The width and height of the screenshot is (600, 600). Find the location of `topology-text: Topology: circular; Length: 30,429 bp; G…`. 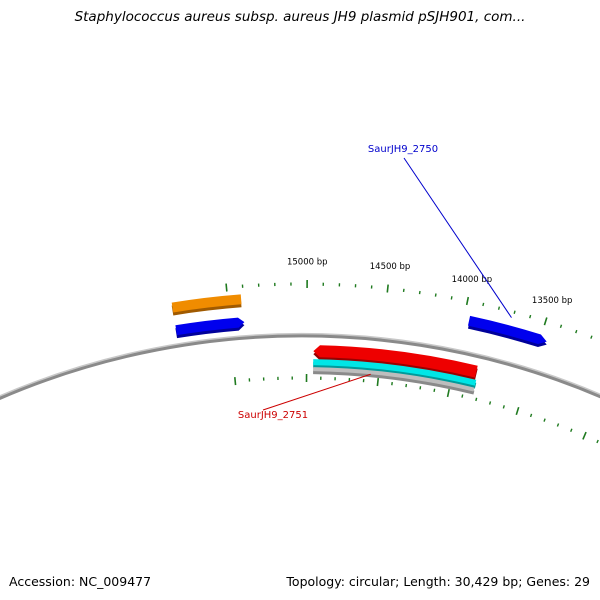

topology-text: Topology: circular; Length: 30,429 bp; G… is located at coordinates (438, 581).